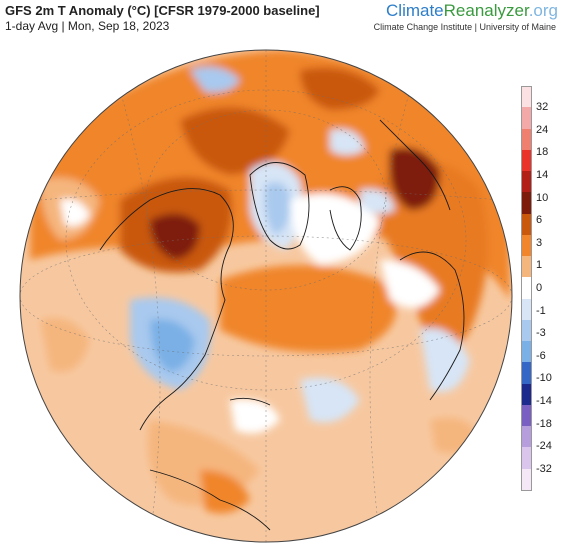 The image size is (562, 548). I want to click on legend-label: 3, so click(539, 242).